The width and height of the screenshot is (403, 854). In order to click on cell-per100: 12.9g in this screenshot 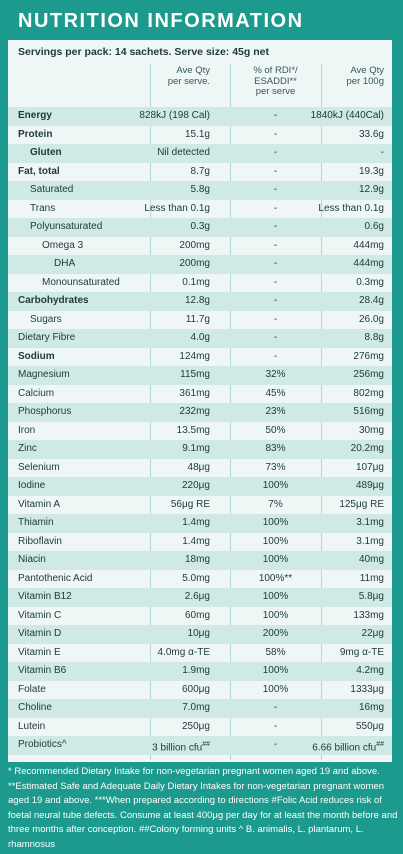, I will do `click(371, 190)`.